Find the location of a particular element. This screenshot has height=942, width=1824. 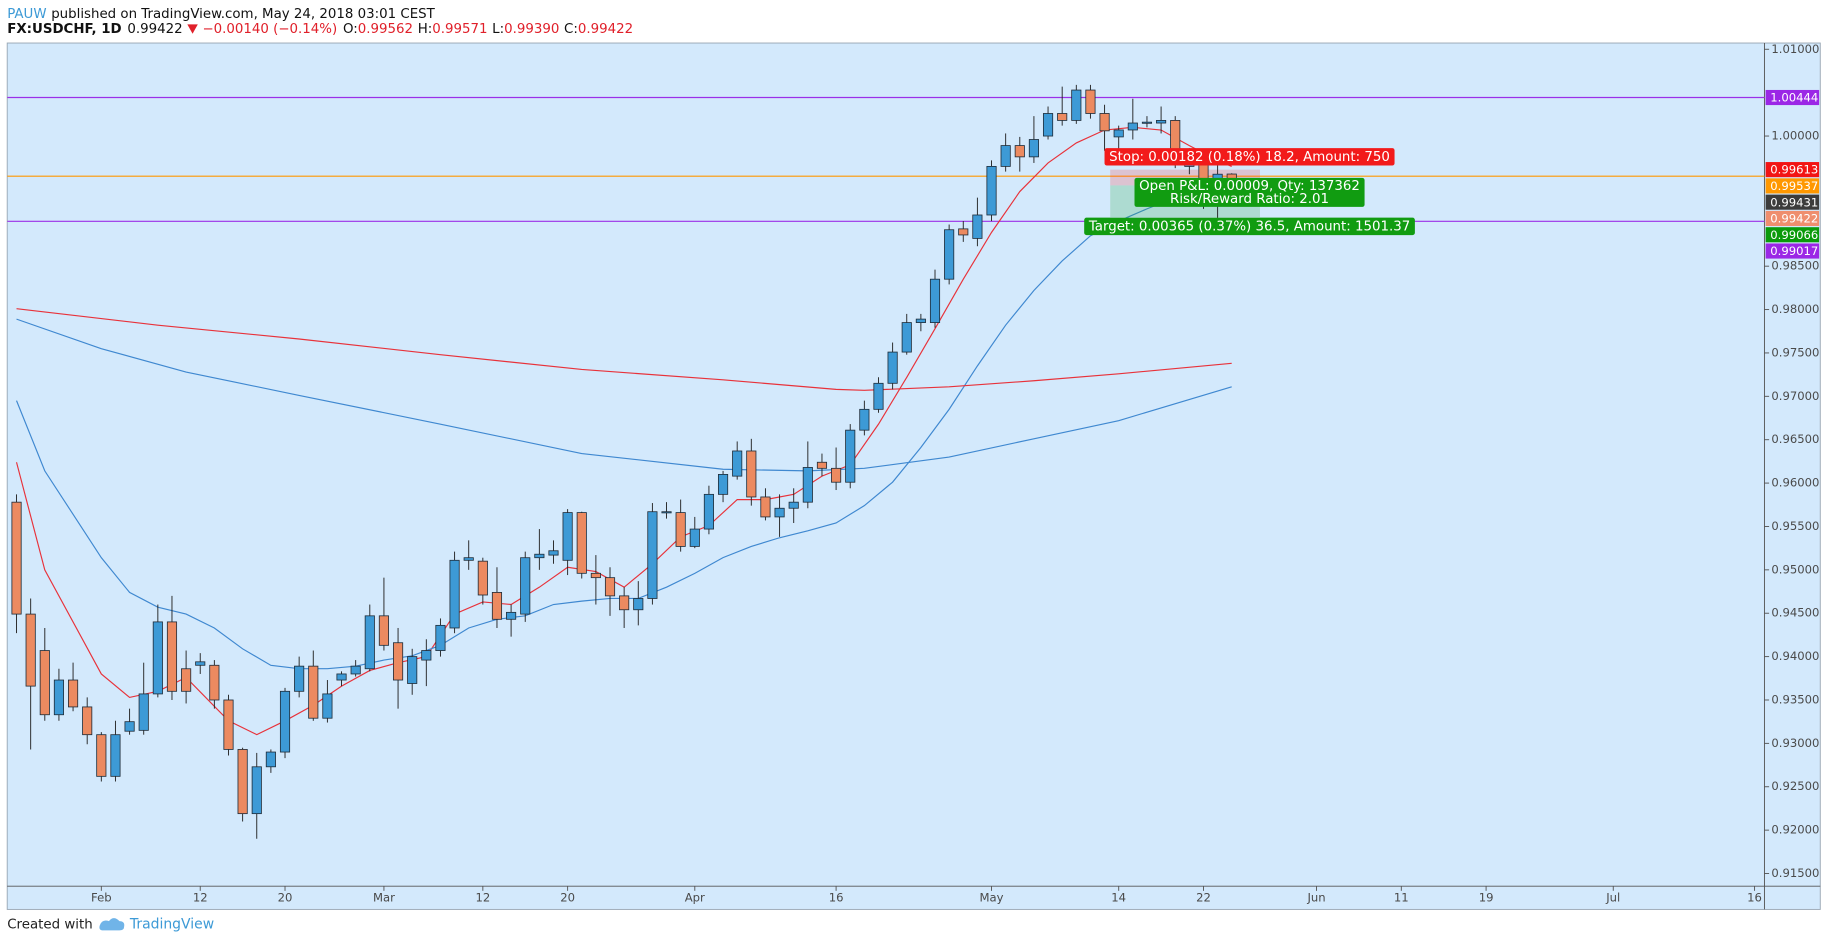

price-label: 0.99066 is located at coordinates (1794, 235).